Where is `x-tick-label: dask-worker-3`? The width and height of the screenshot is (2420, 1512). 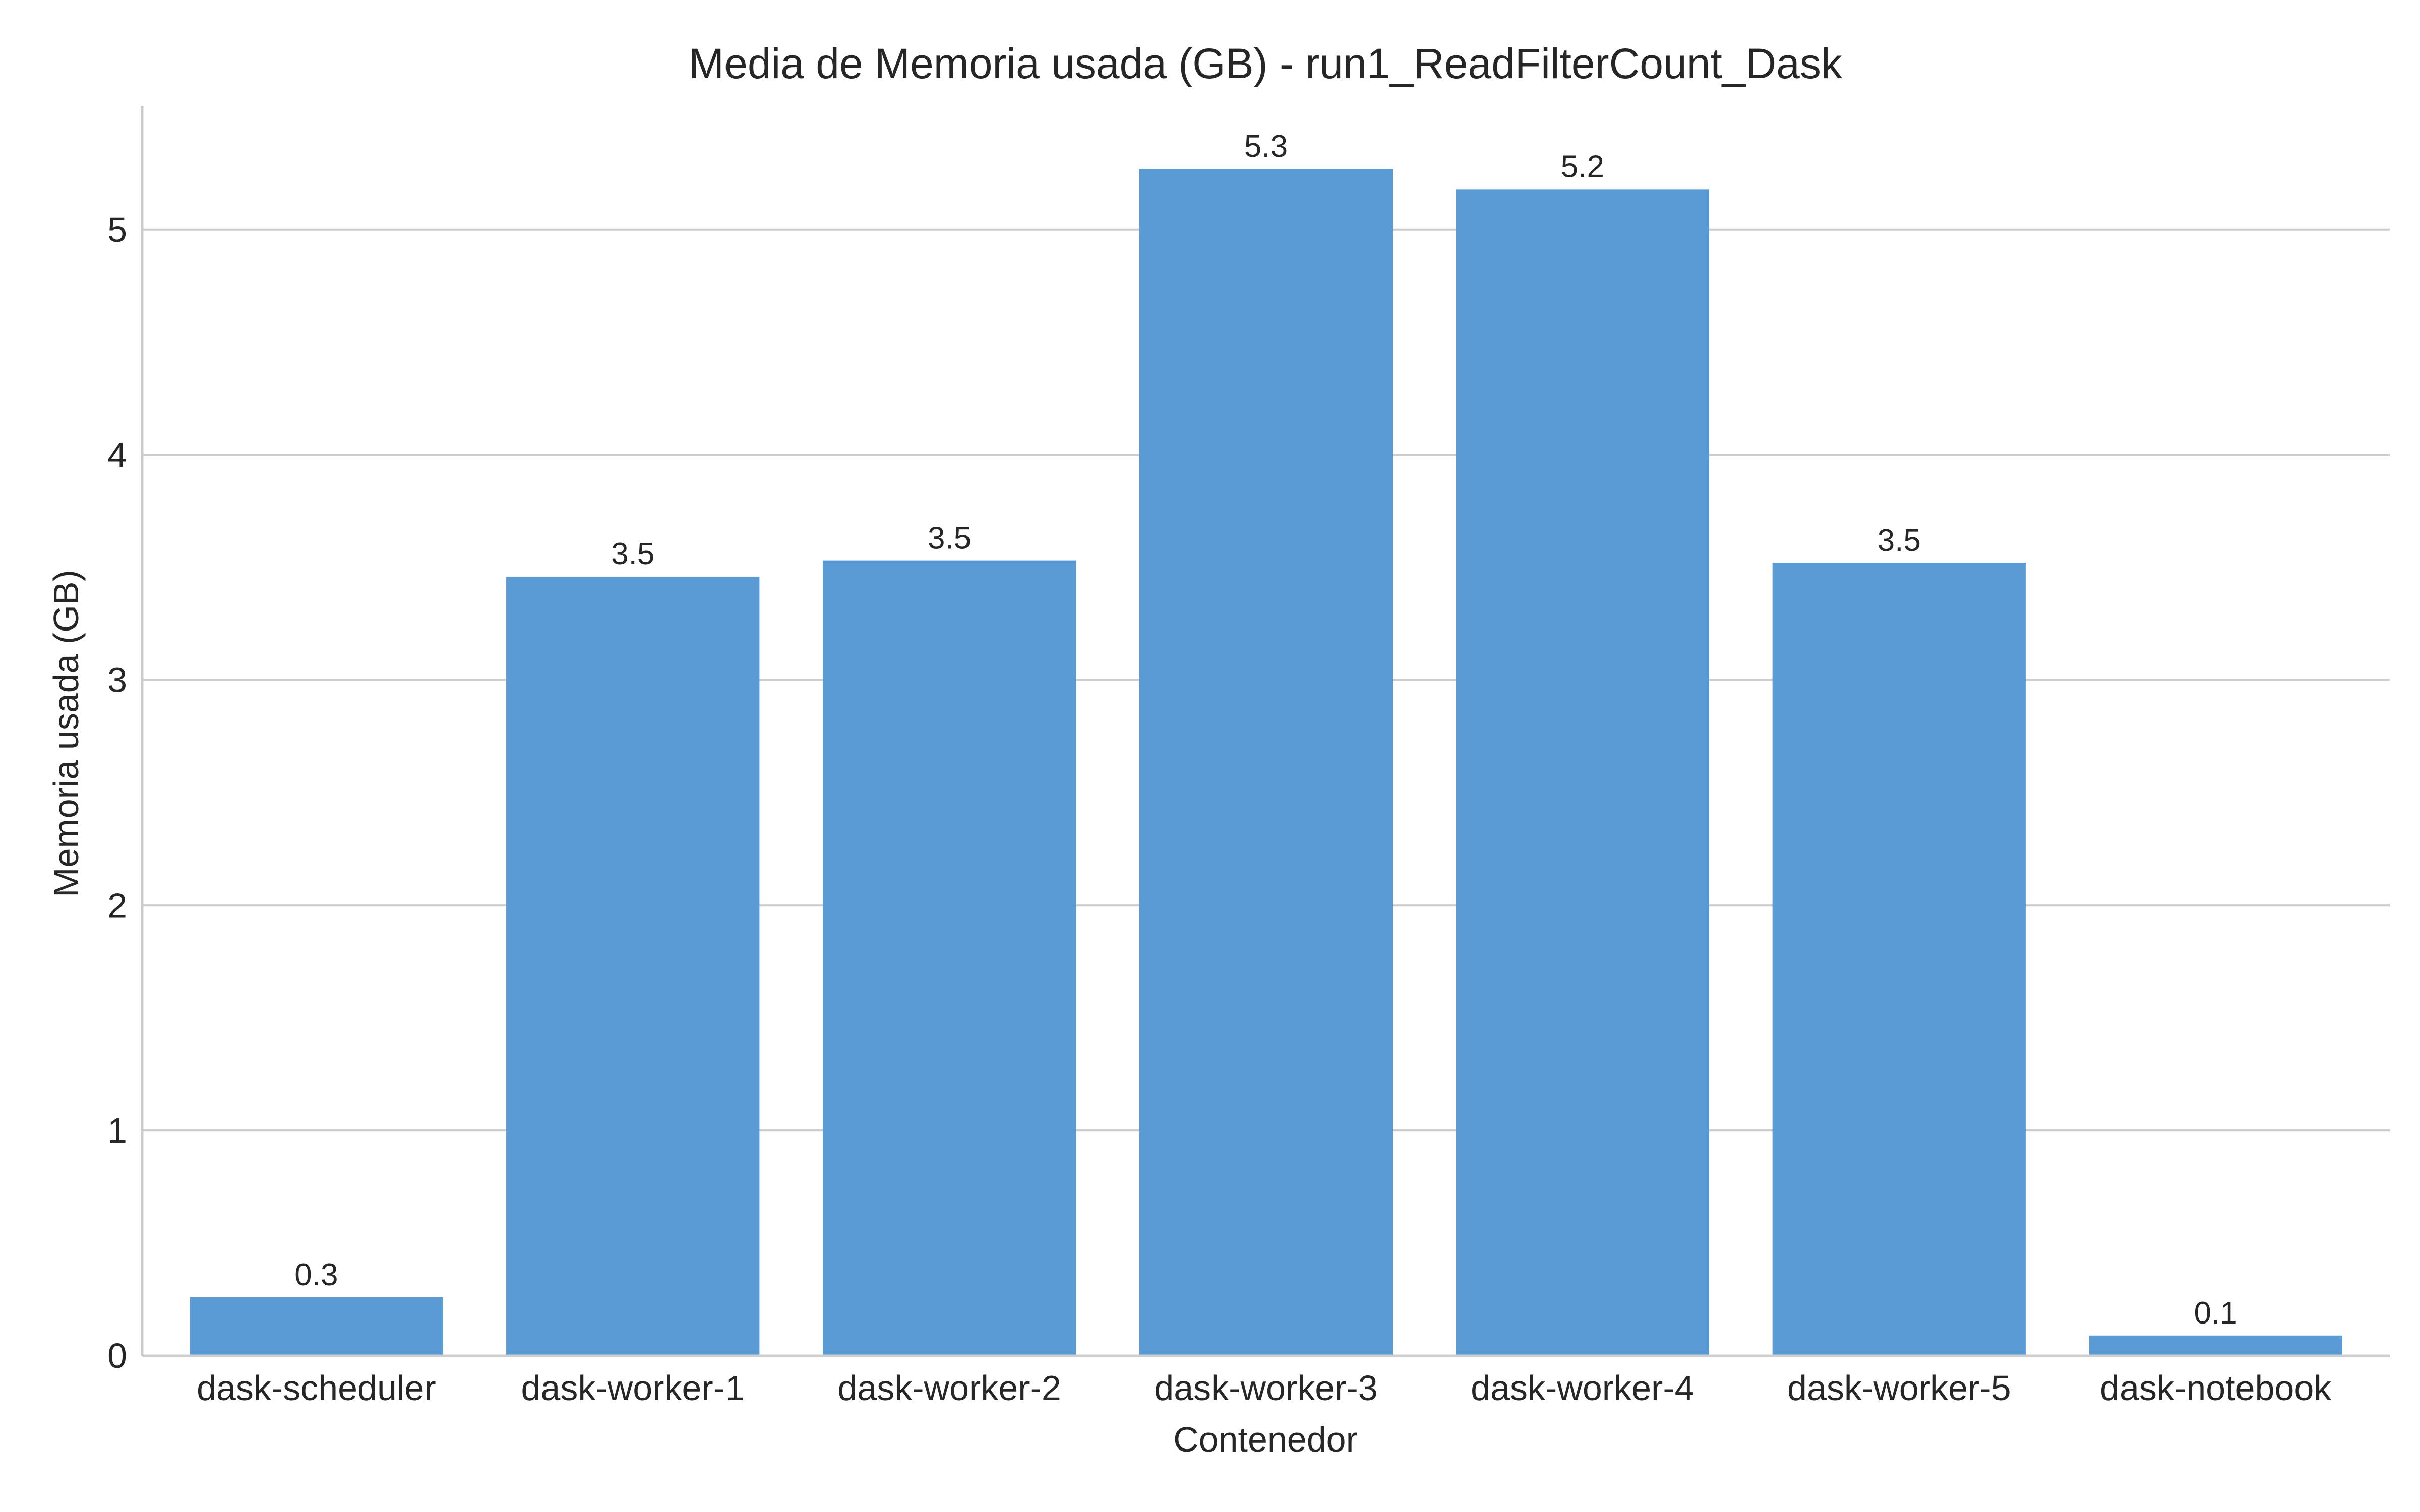
x-tick-label: dask-worker-3 is located at coordinates (1265, 1388).